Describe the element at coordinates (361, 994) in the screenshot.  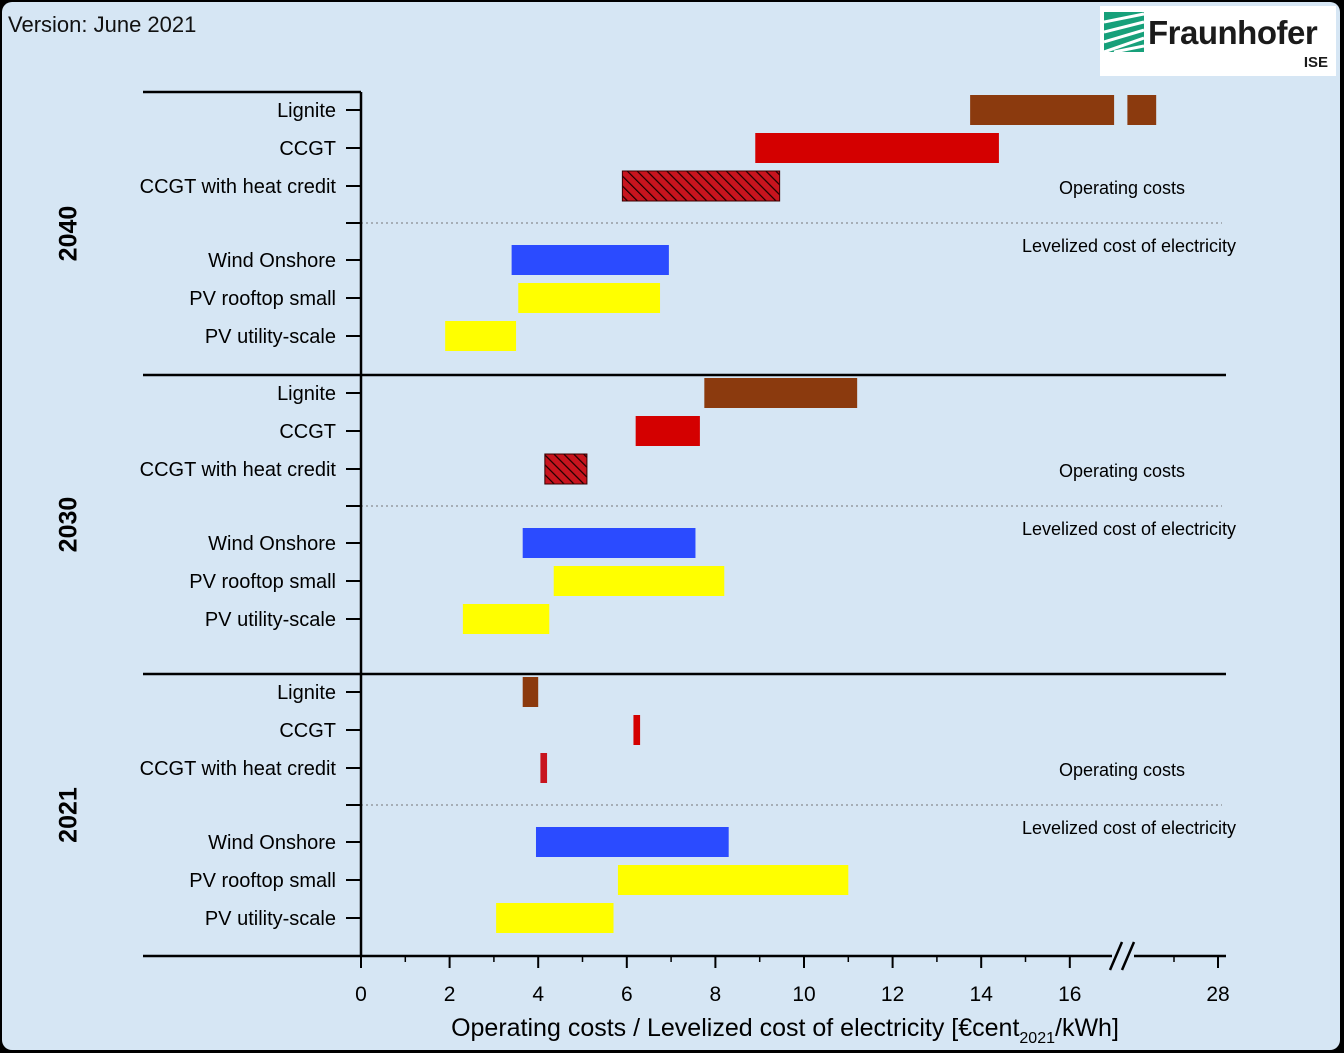
I see `x-tick-label: 0` at that location.